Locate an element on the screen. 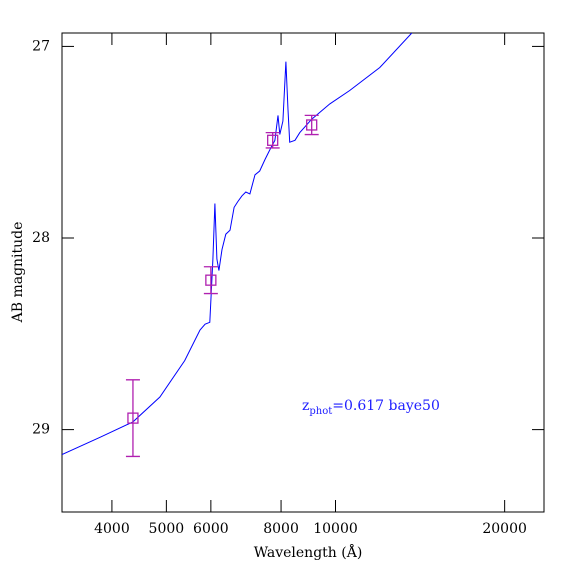 Image resolution: width=574 pixels, height=574 pixels. x-tick-label: 6000 is located at coordinates (211, 529).